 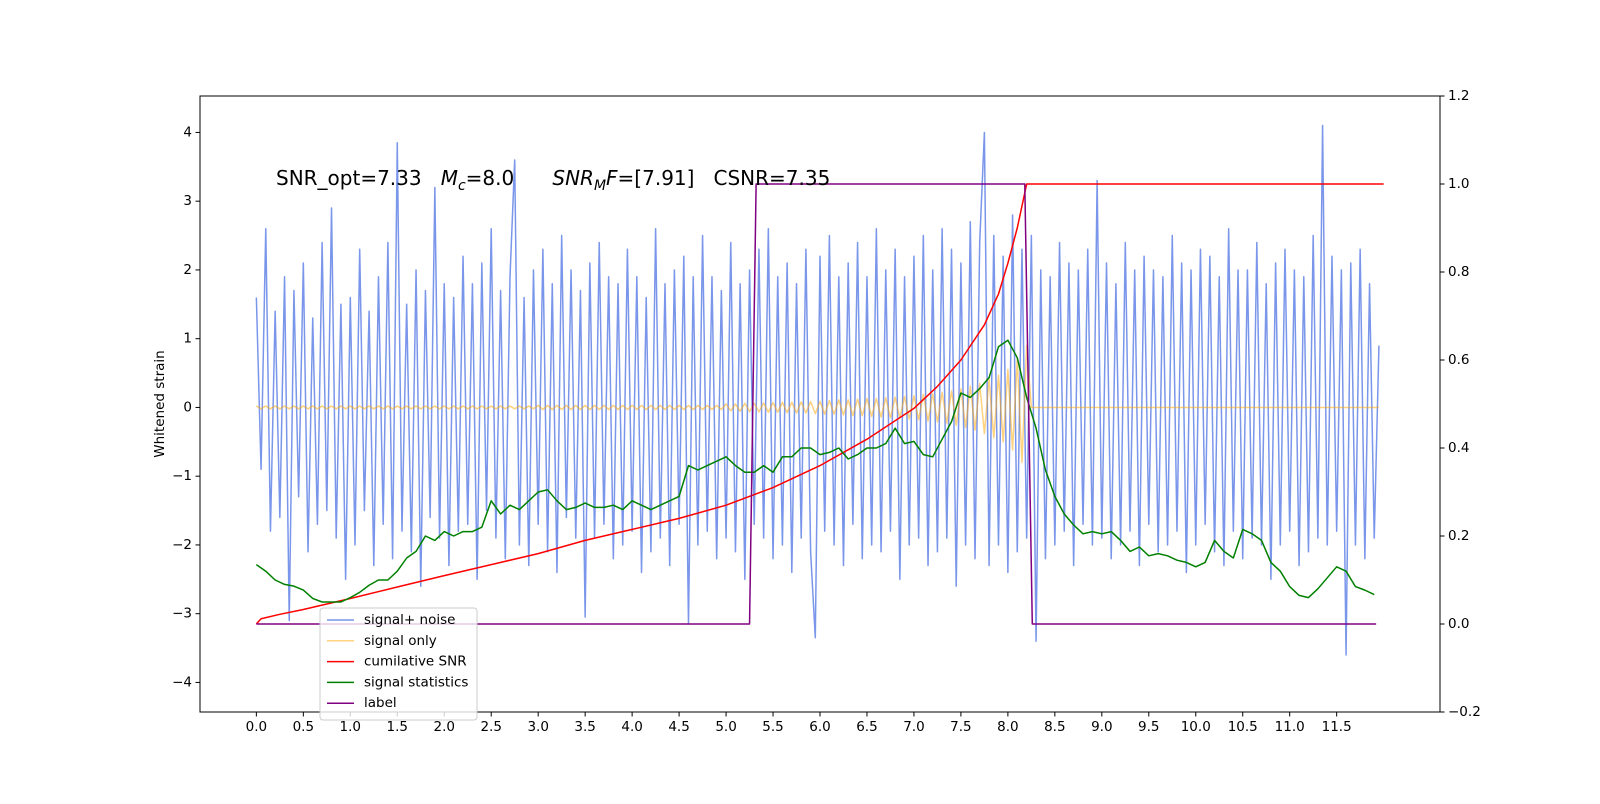 What do you see at coordinates (444, 727) in the screenshot?
I see `x-tick-label: 2.0` at bounding box center [444, 727].